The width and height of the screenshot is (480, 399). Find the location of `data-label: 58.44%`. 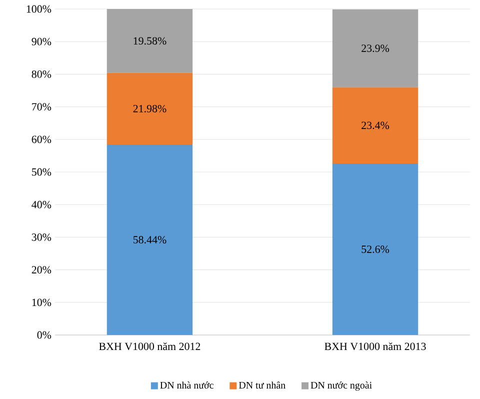

data-label: 58.44% is located at coordinates (149, 240).